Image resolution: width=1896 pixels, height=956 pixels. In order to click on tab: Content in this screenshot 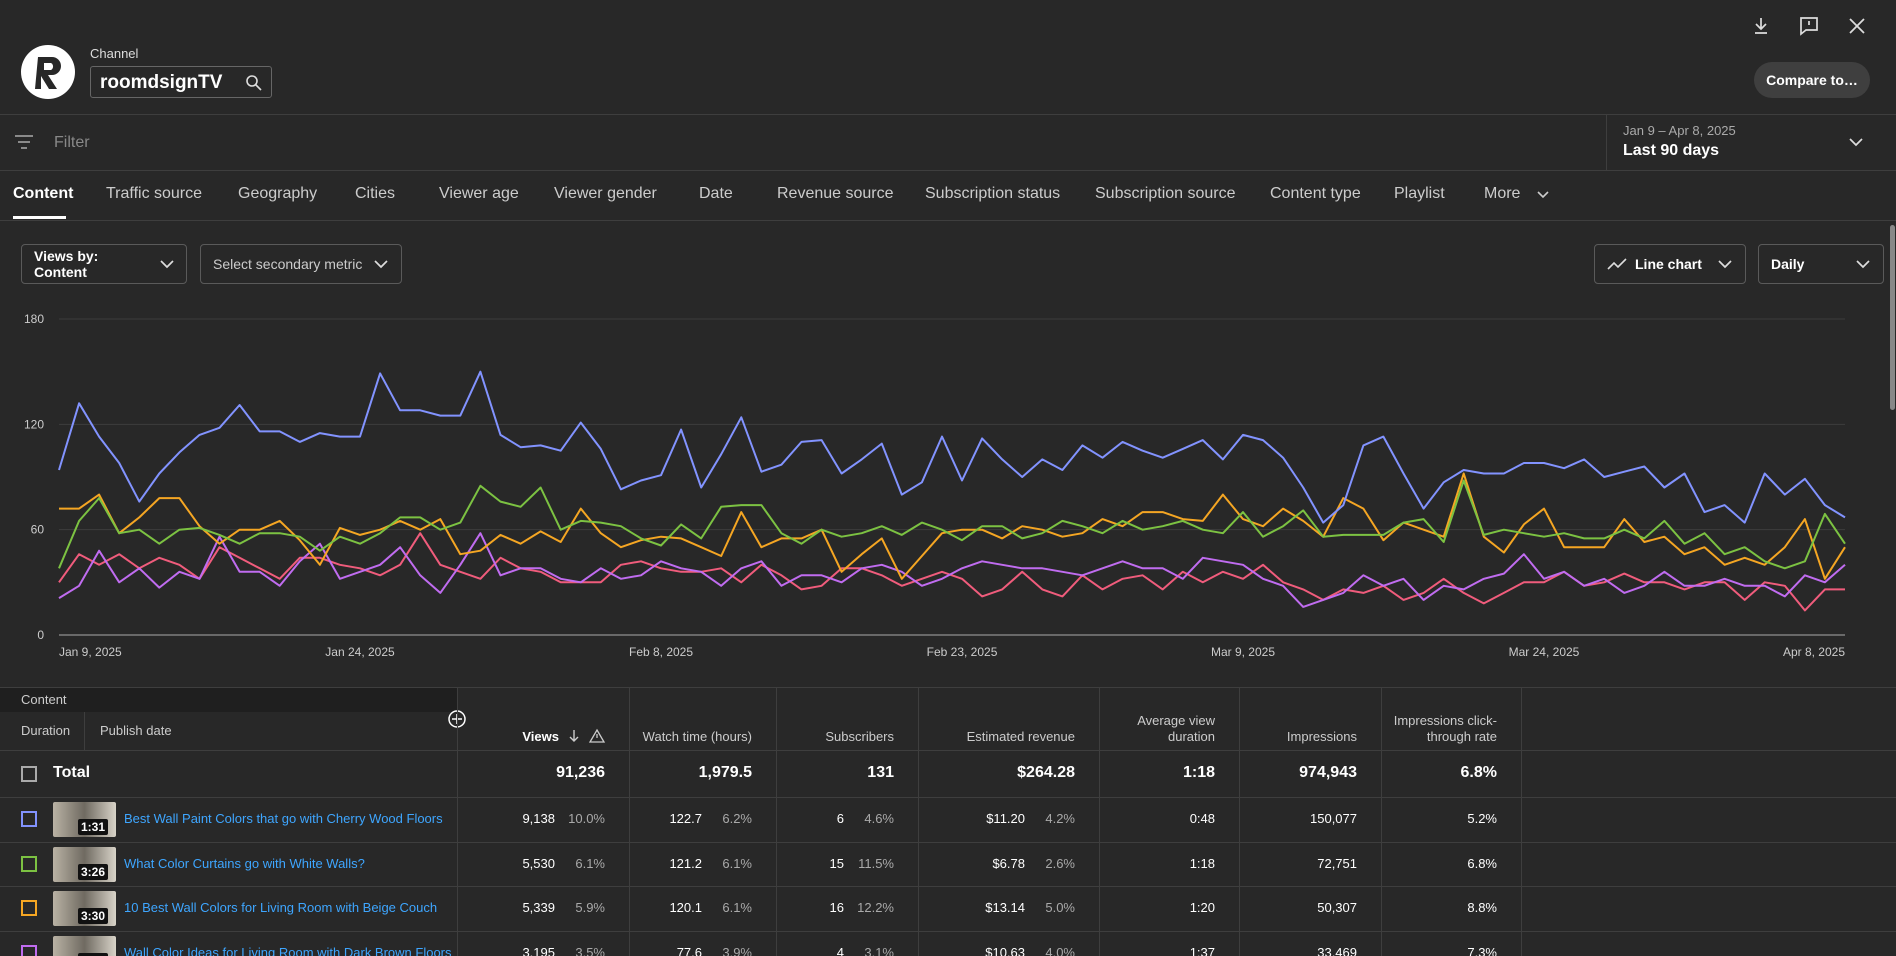, I will do `click(43, 193)`.